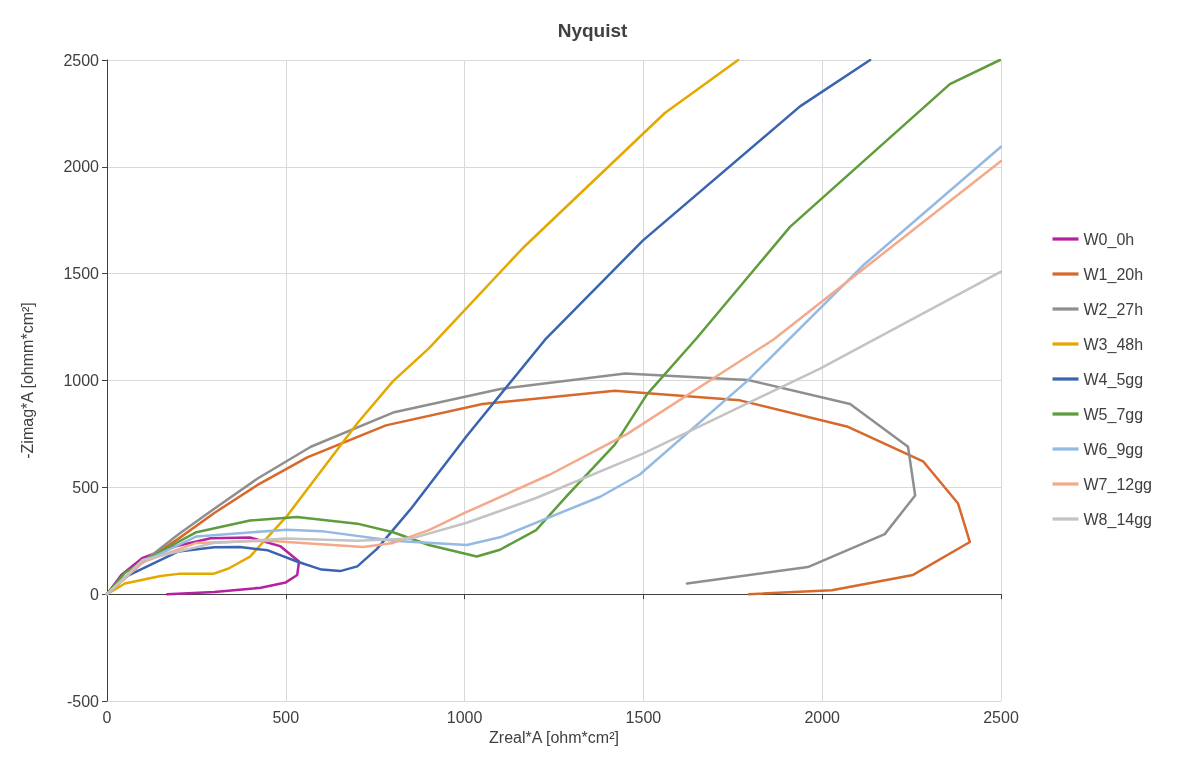 The width and height of the screenshot is (1185, 758). Describe the element at coordinates (81, 274) in the screenshot. I see `y-tick-label: 1500` at that location.